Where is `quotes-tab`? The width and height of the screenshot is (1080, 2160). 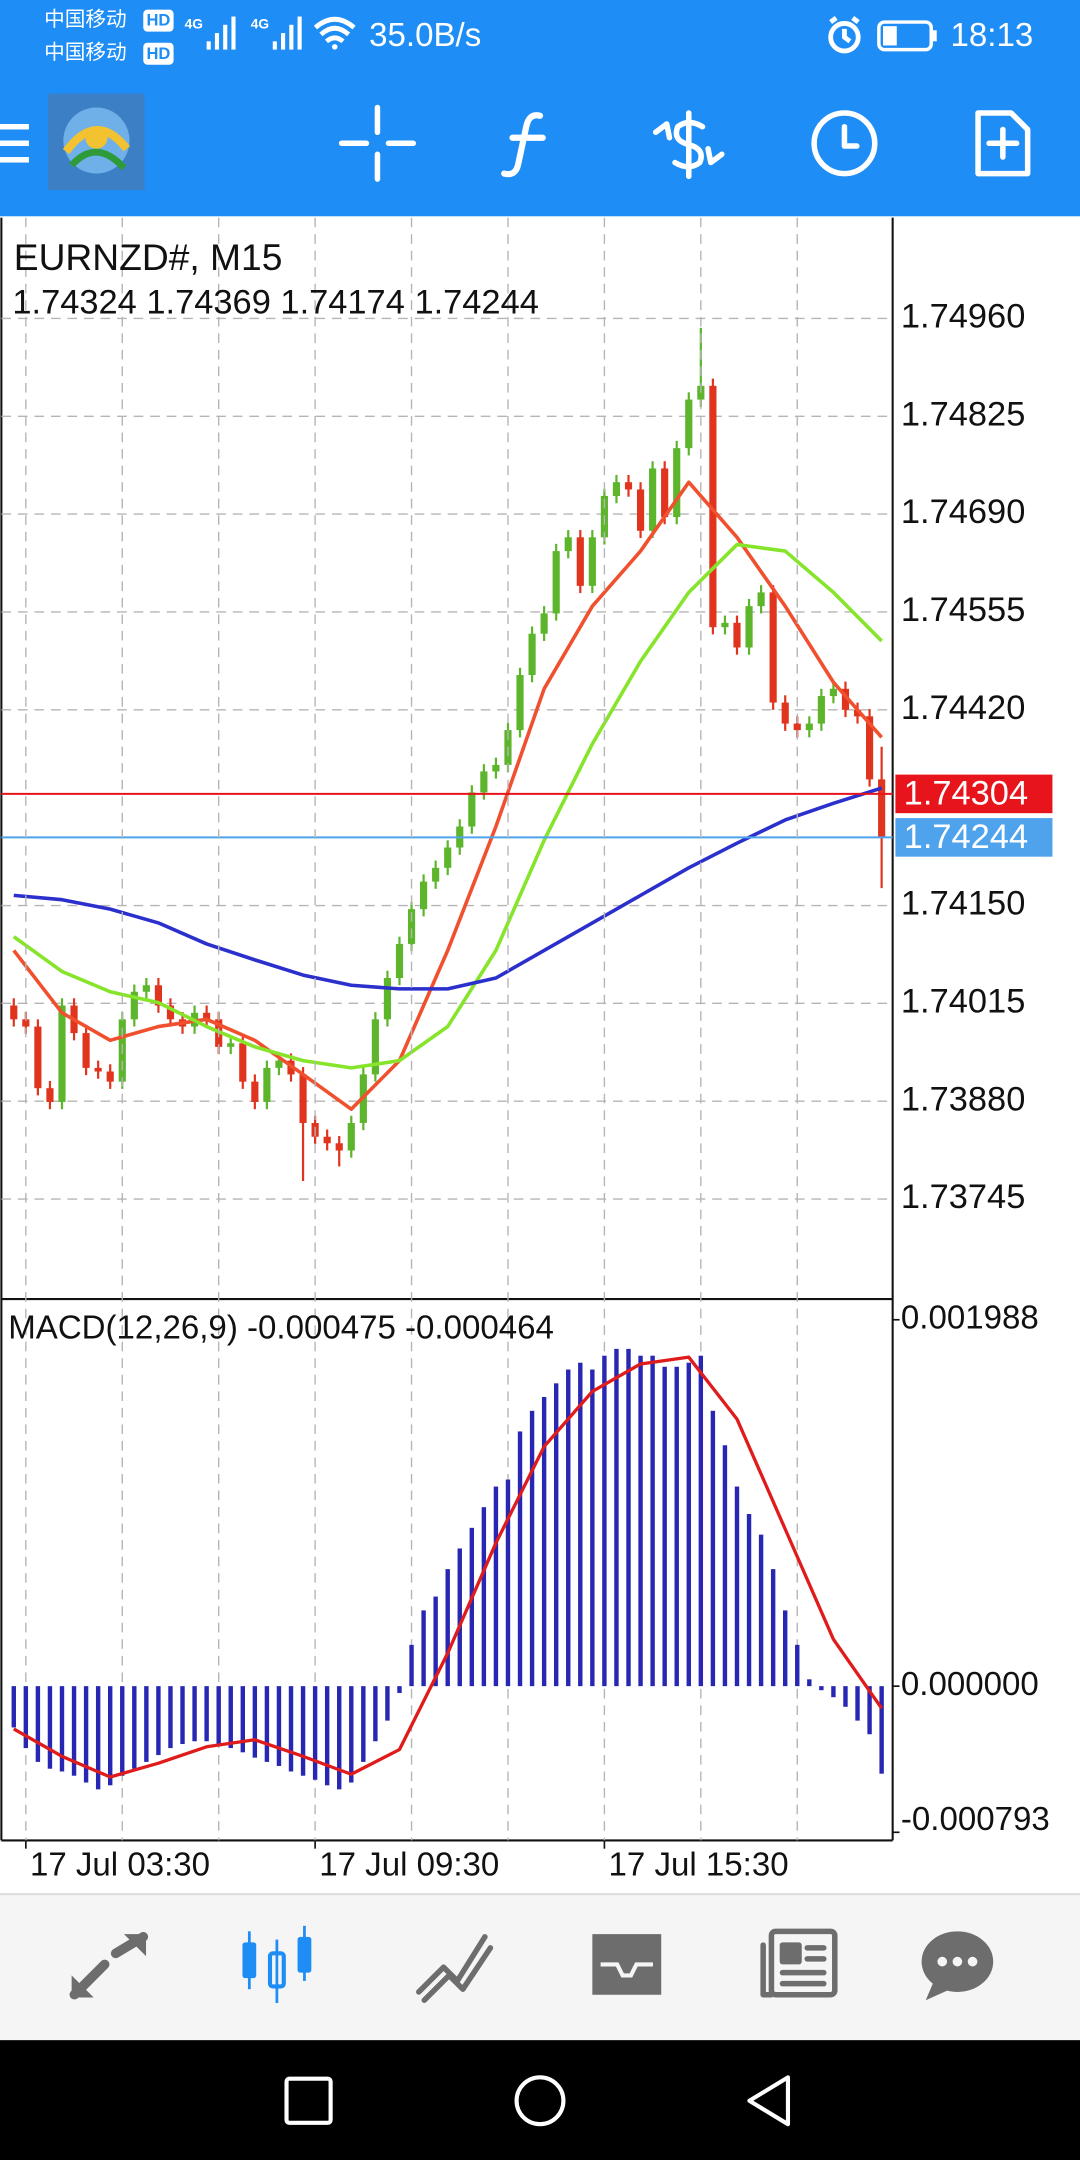 quotes-tab is located at coordinates (109, 1966).